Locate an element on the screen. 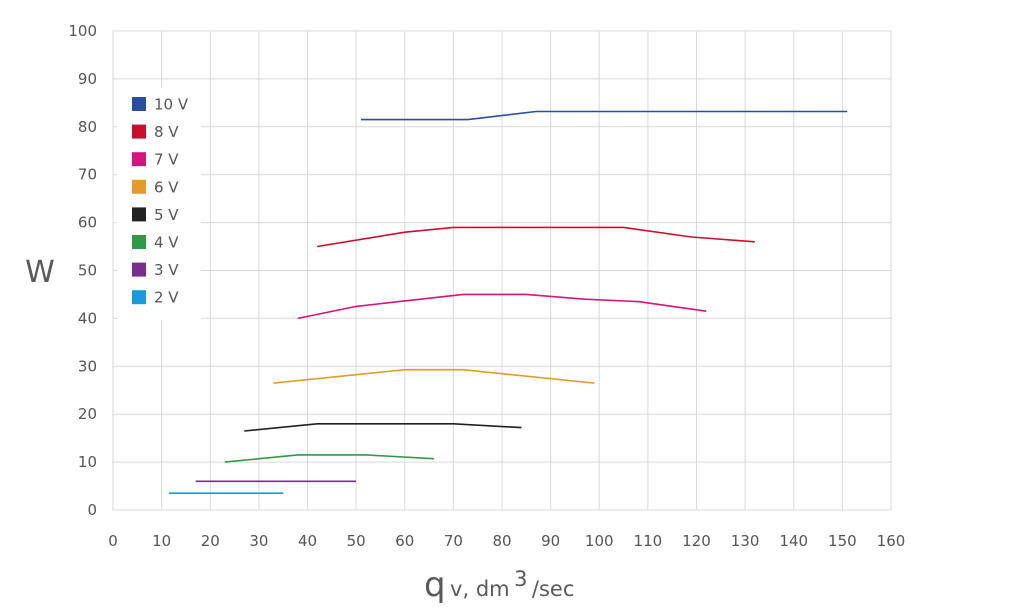 The image size is (1024, 610). x-tick-label: 110 is located at coordinates (648, 541).